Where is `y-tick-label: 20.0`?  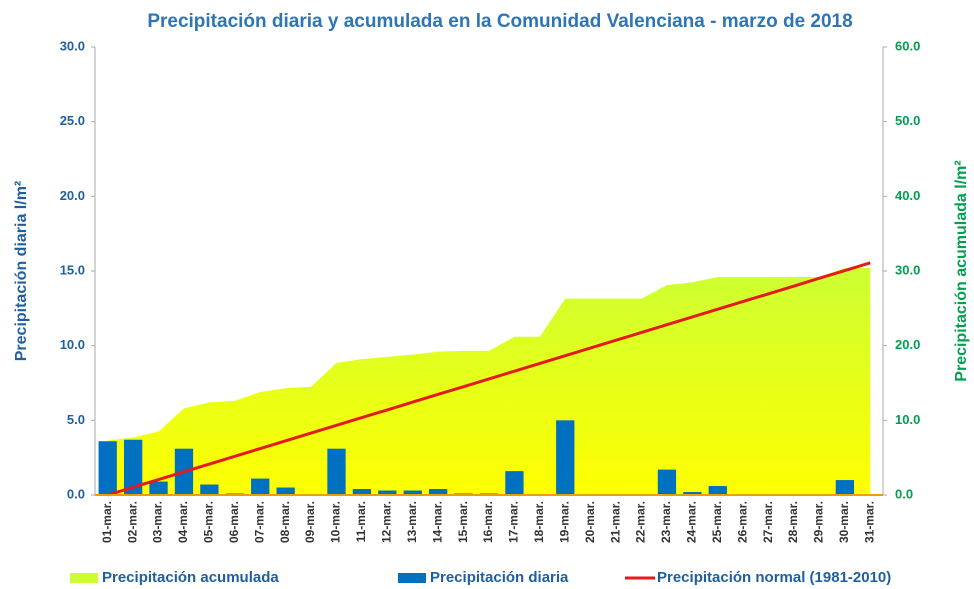
y-tick-label: 20.0 is located at coordinates (72, 195).